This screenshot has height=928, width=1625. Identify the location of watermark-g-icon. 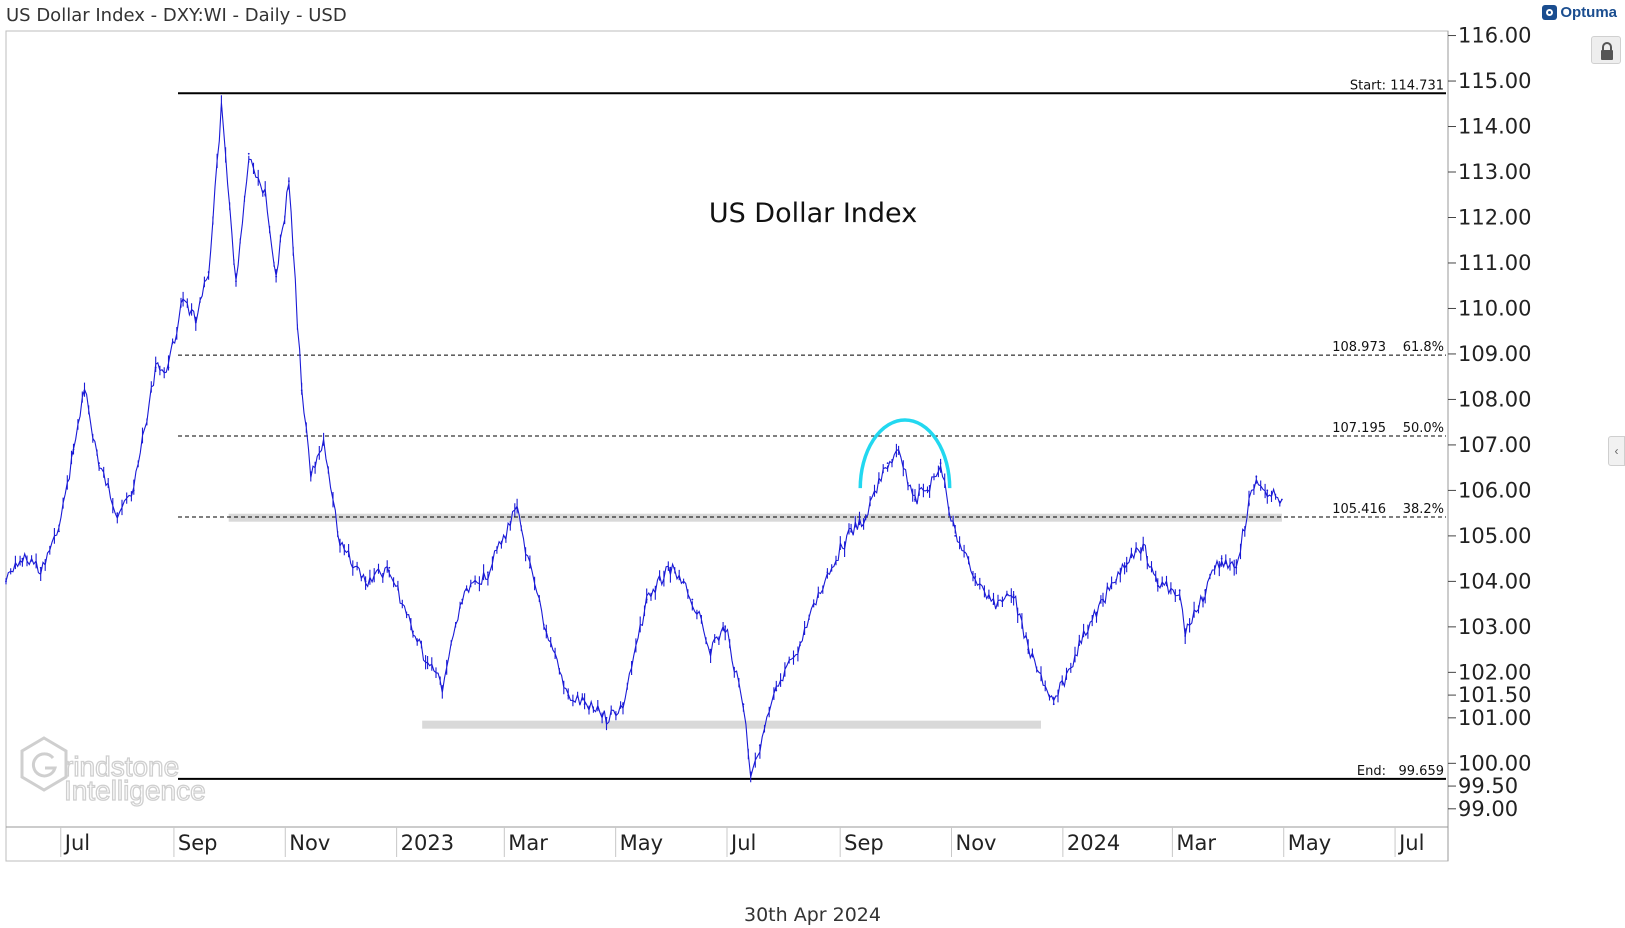
(44, 765).